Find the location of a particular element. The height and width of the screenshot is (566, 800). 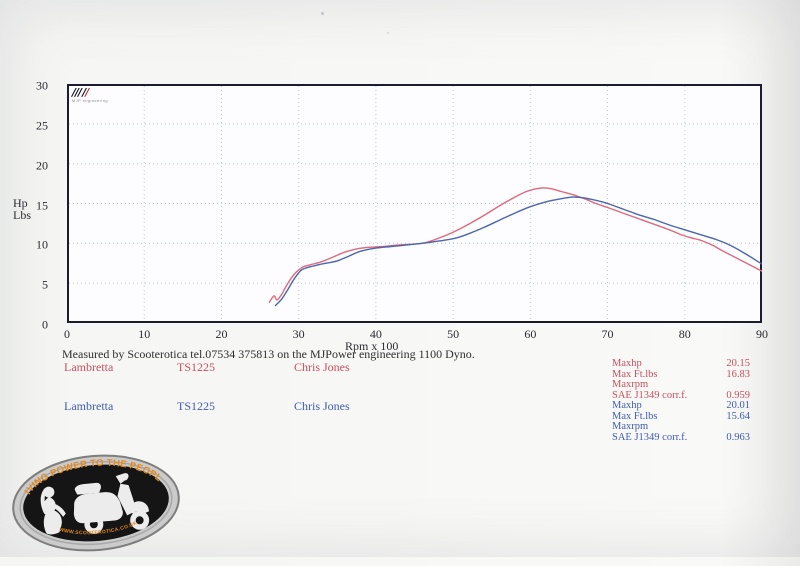

stat-line: SAE J1349 corr.f. 0.959 is located at coordinates (681, 395).